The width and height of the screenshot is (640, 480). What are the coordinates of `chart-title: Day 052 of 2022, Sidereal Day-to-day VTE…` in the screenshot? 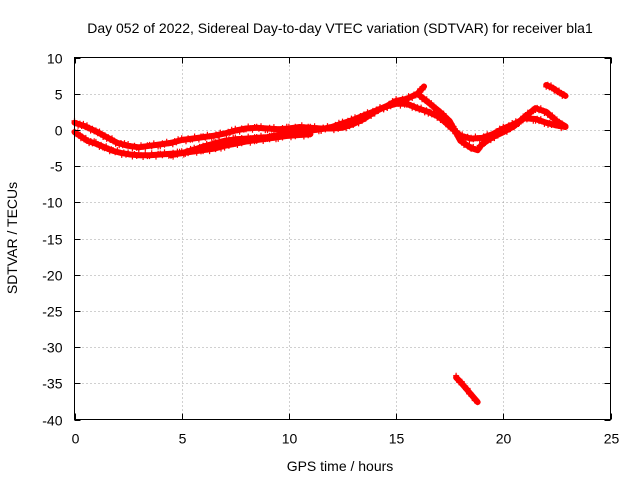 It's located at (340, 28).